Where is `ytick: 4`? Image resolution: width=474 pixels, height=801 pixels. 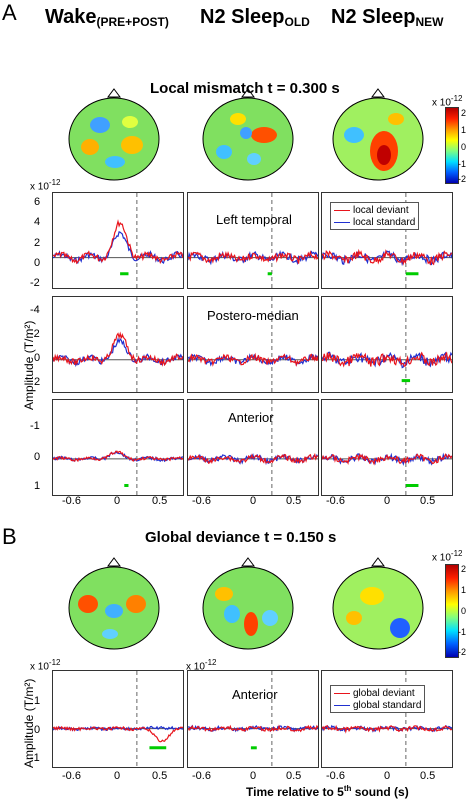 ytick: 4 is located at coordinates (37, 222).